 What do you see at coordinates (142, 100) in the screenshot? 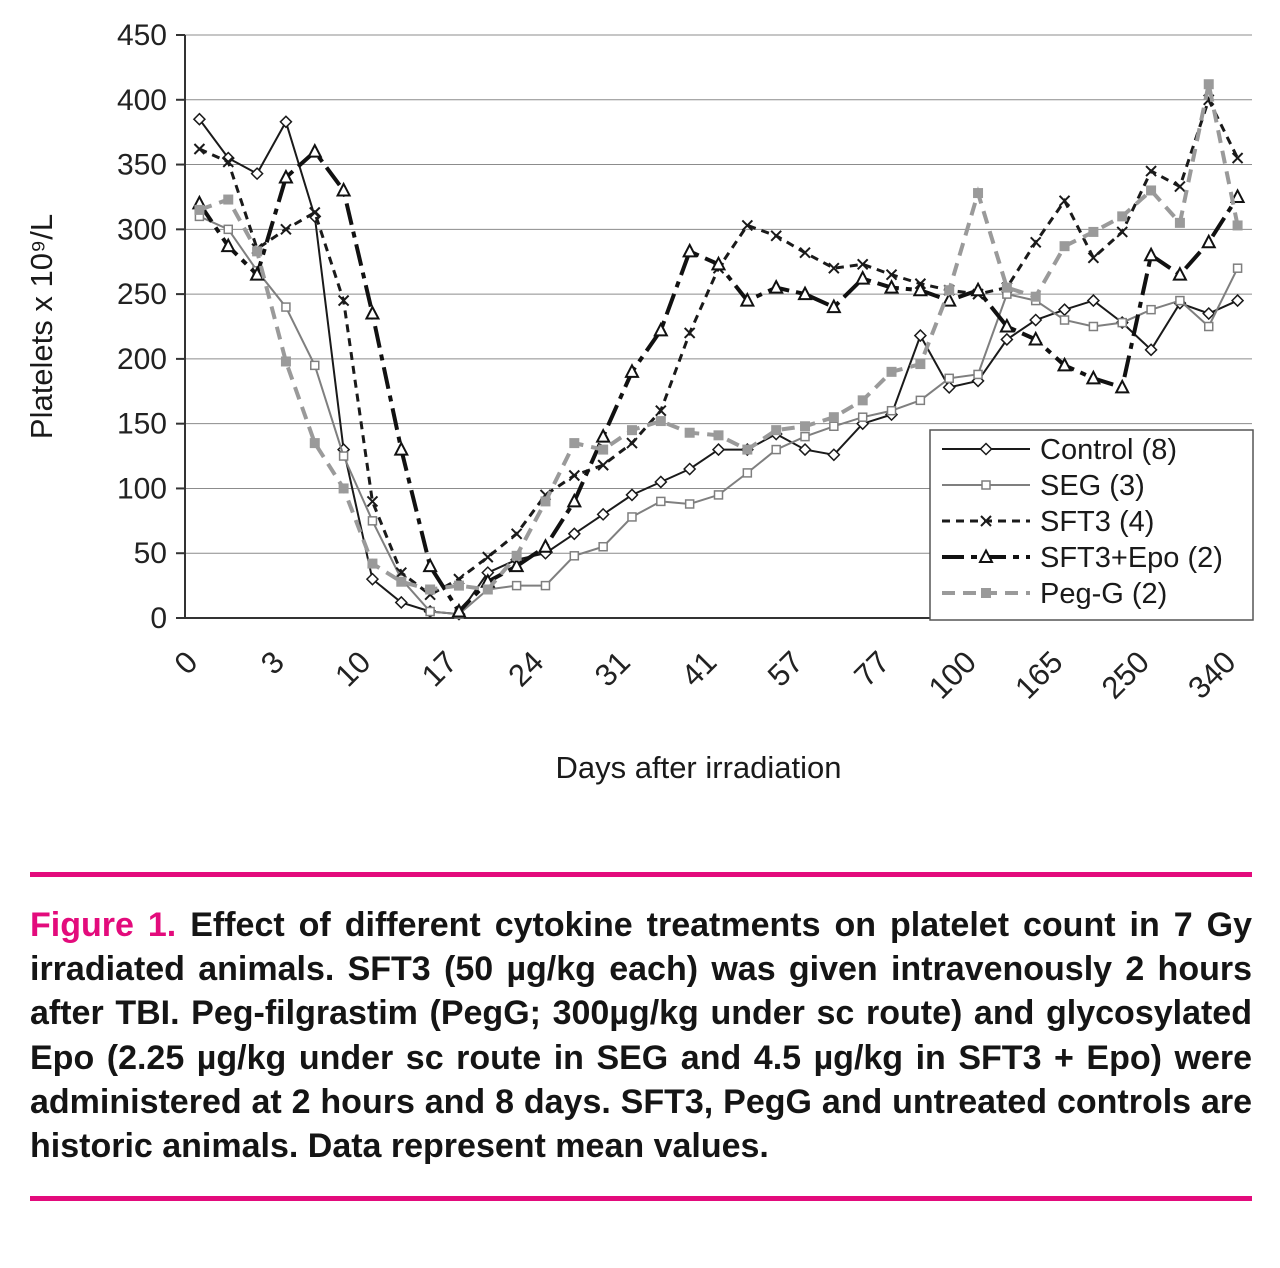
I see `svg-text: 400` at bounding box center [142, 100].